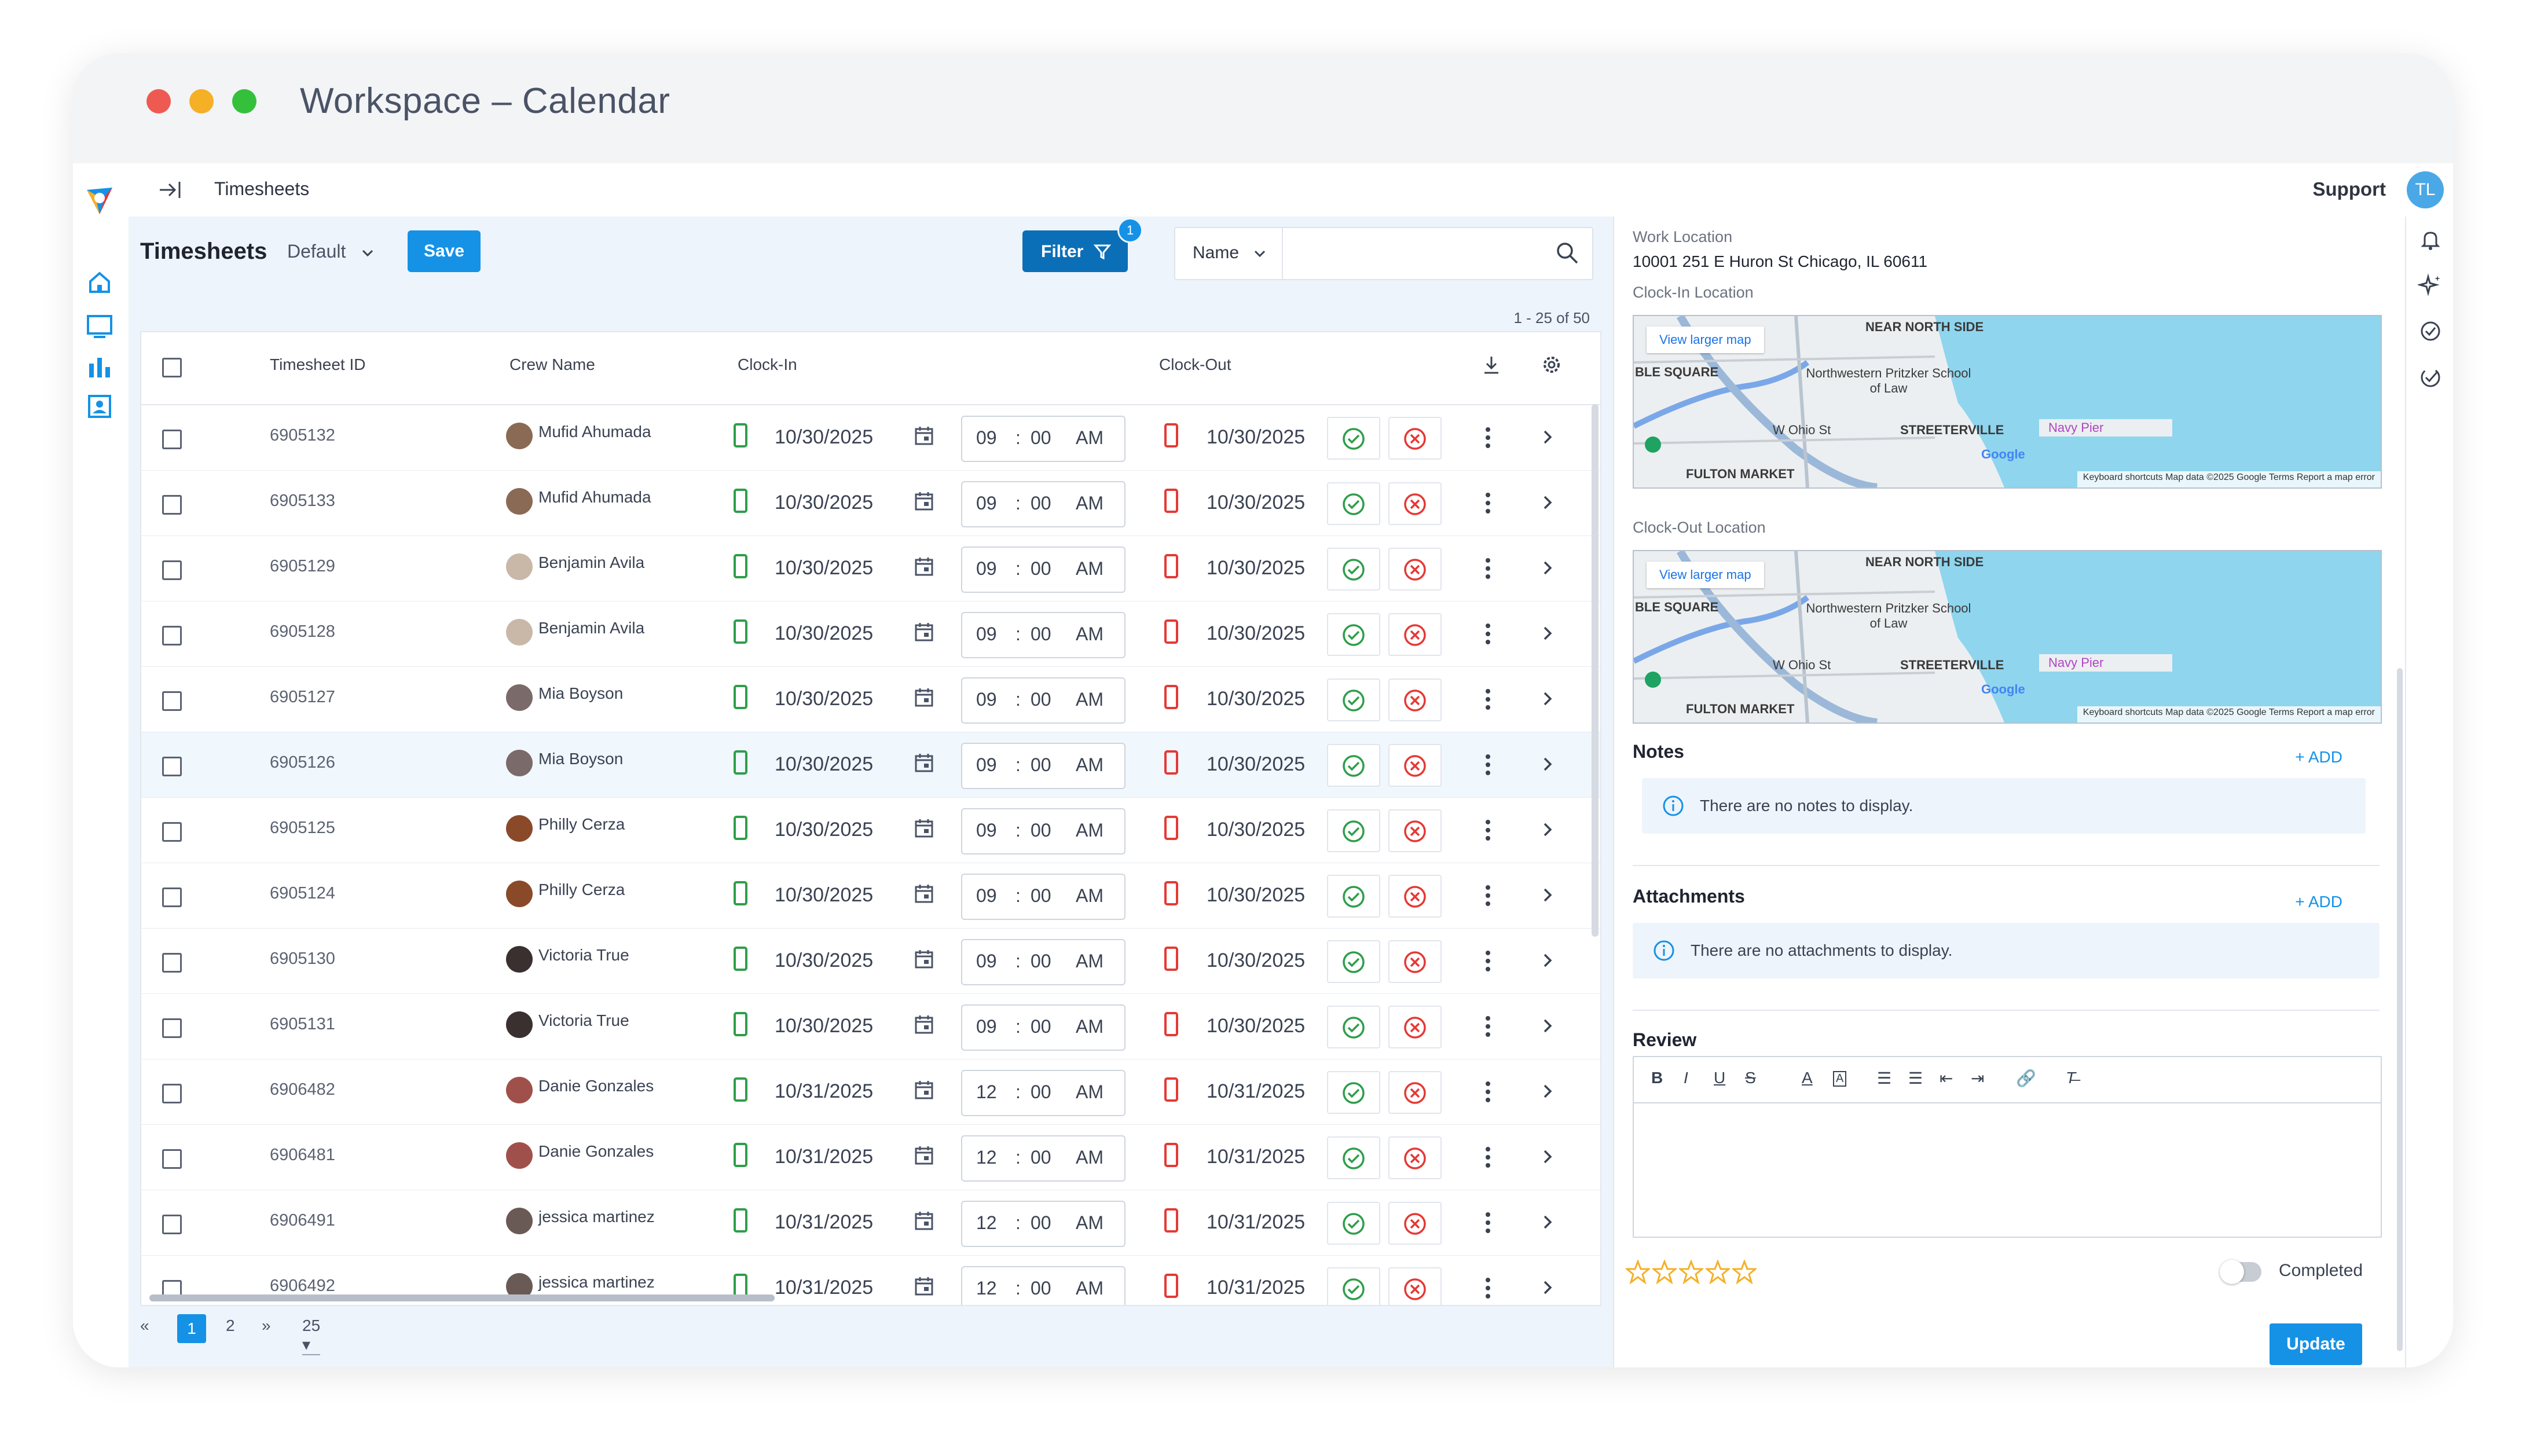  Describe the element at coordinates (2318, 757) in the screenshot. I see `add-note-button: + ADD` at that location.